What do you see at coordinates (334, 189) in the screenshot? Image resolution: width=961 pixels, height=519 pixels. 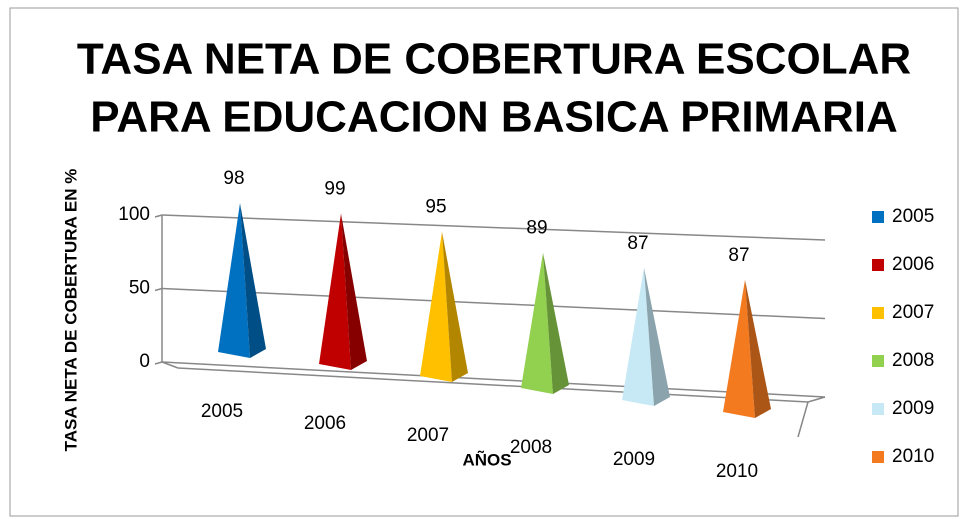 I see `data-label: 99` at bounding box center [334, 189].